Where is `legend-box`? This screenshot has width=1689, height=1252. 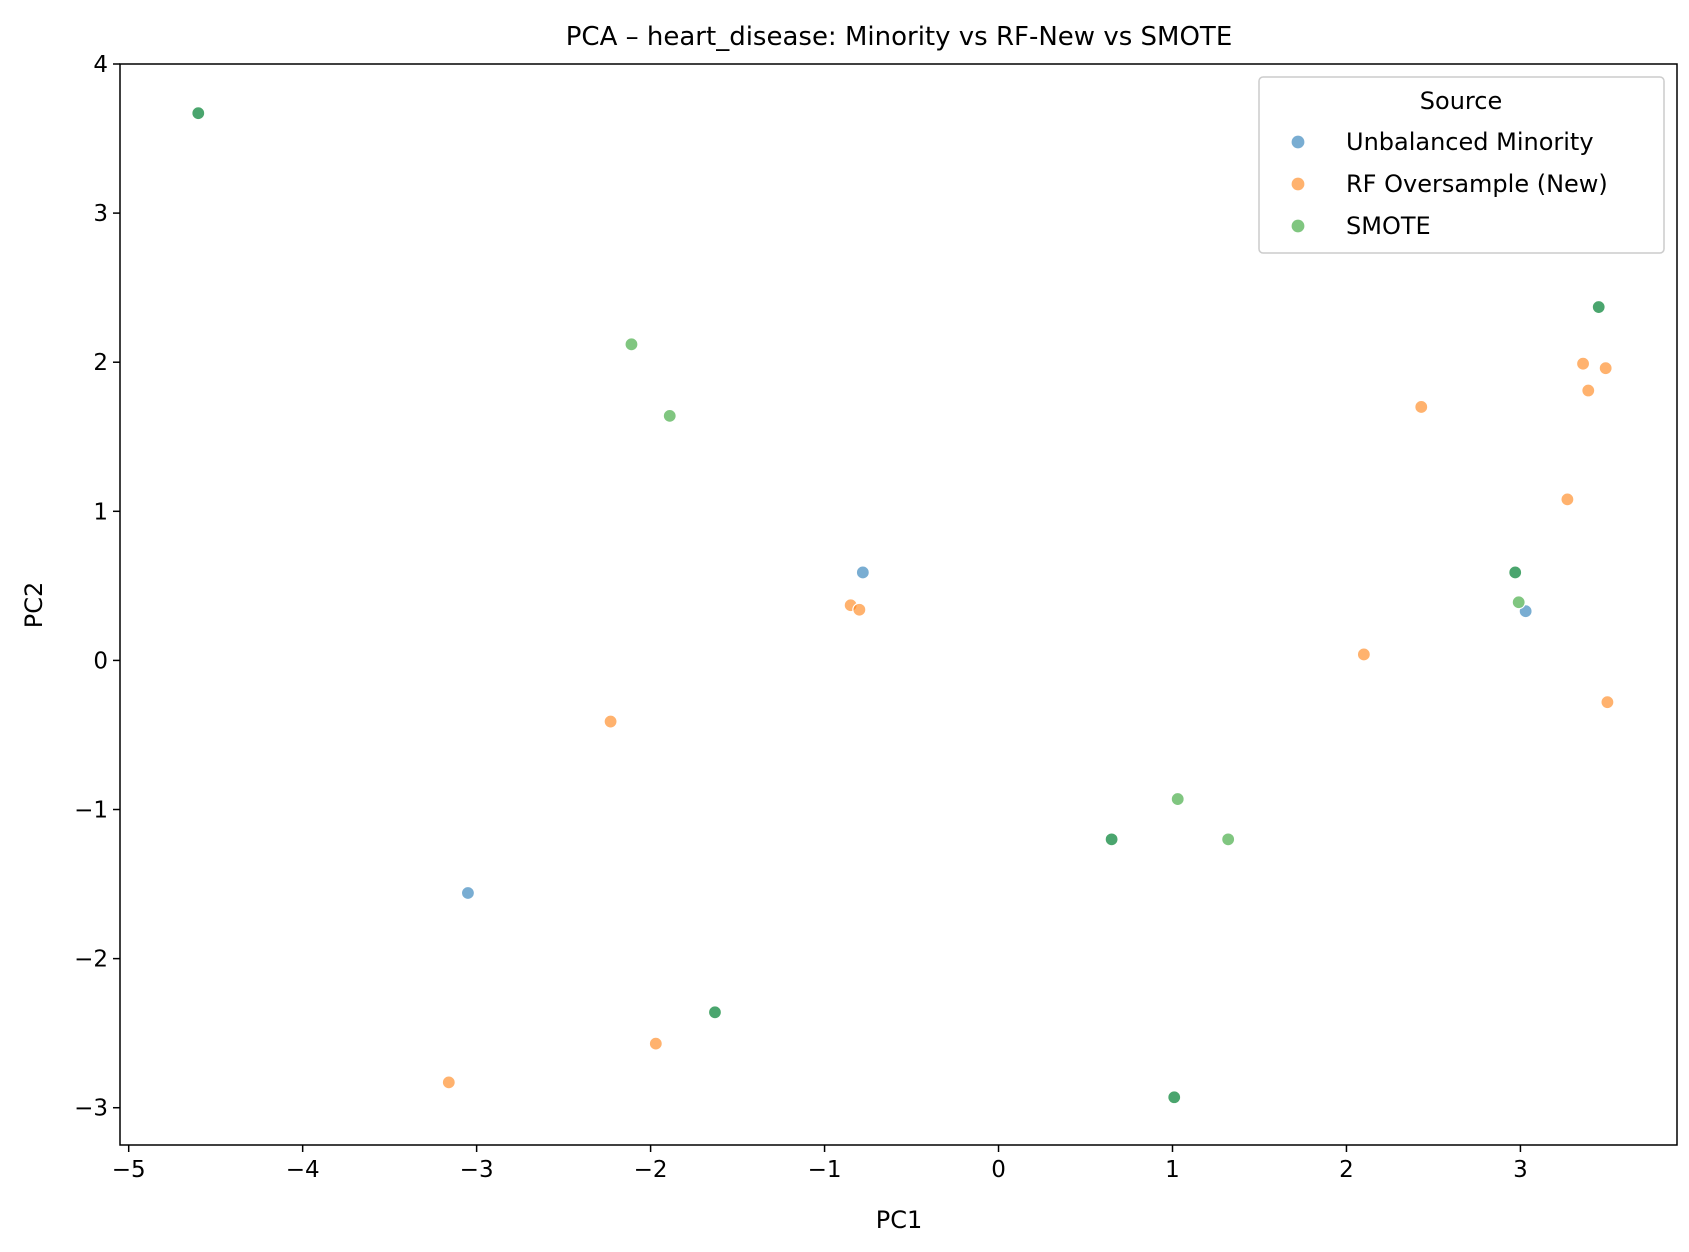
legend-box is located at coordinates (1461, 165).